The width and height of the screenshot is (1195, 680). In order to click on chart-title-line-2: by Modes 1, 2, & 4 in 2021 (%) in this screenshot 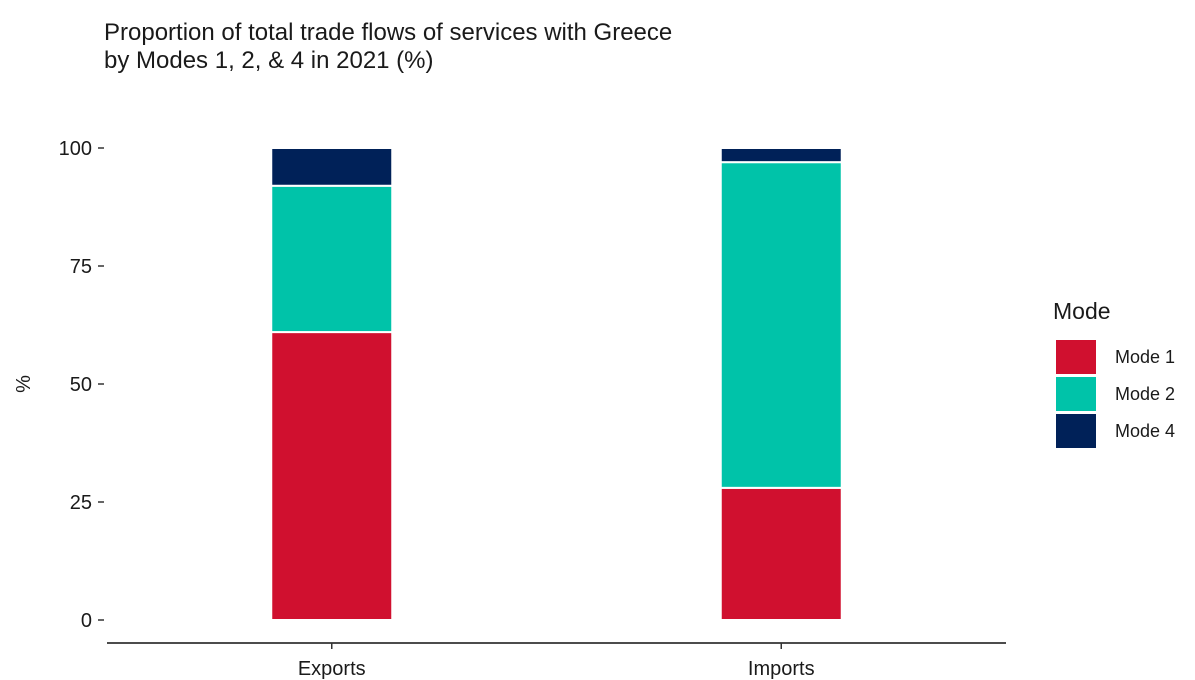, I will do `click(269, 60)`.